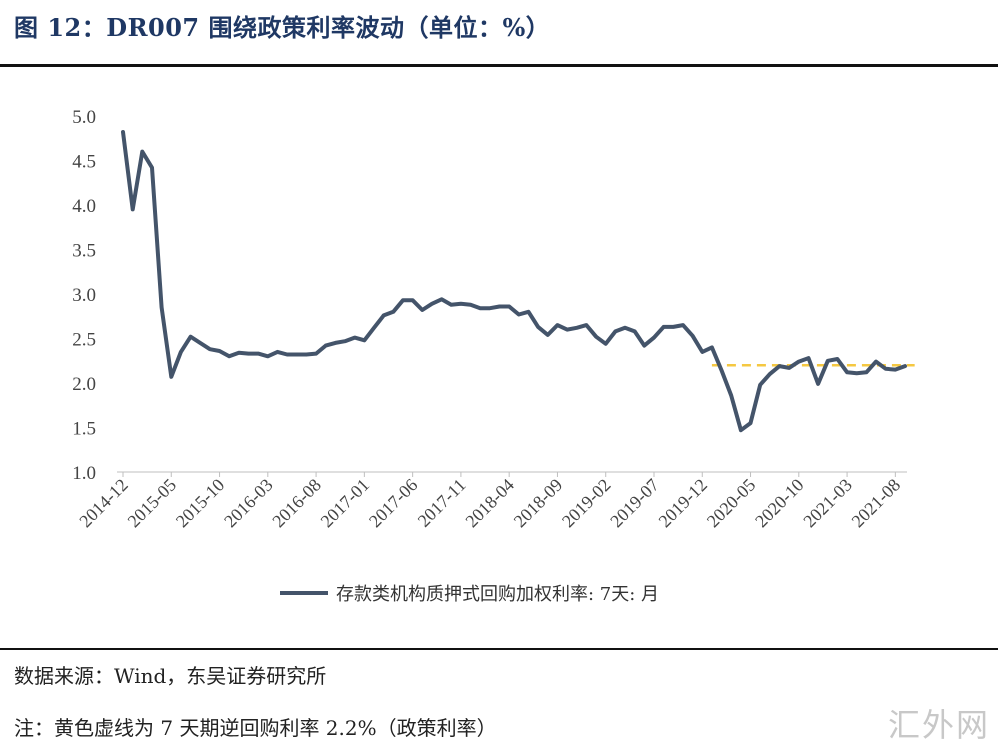 This screenshot has width=998, height=752. Describe the element at coordinates (779, 503) in the screenshot. I see `x-tick-label: 2020-10` at that location.